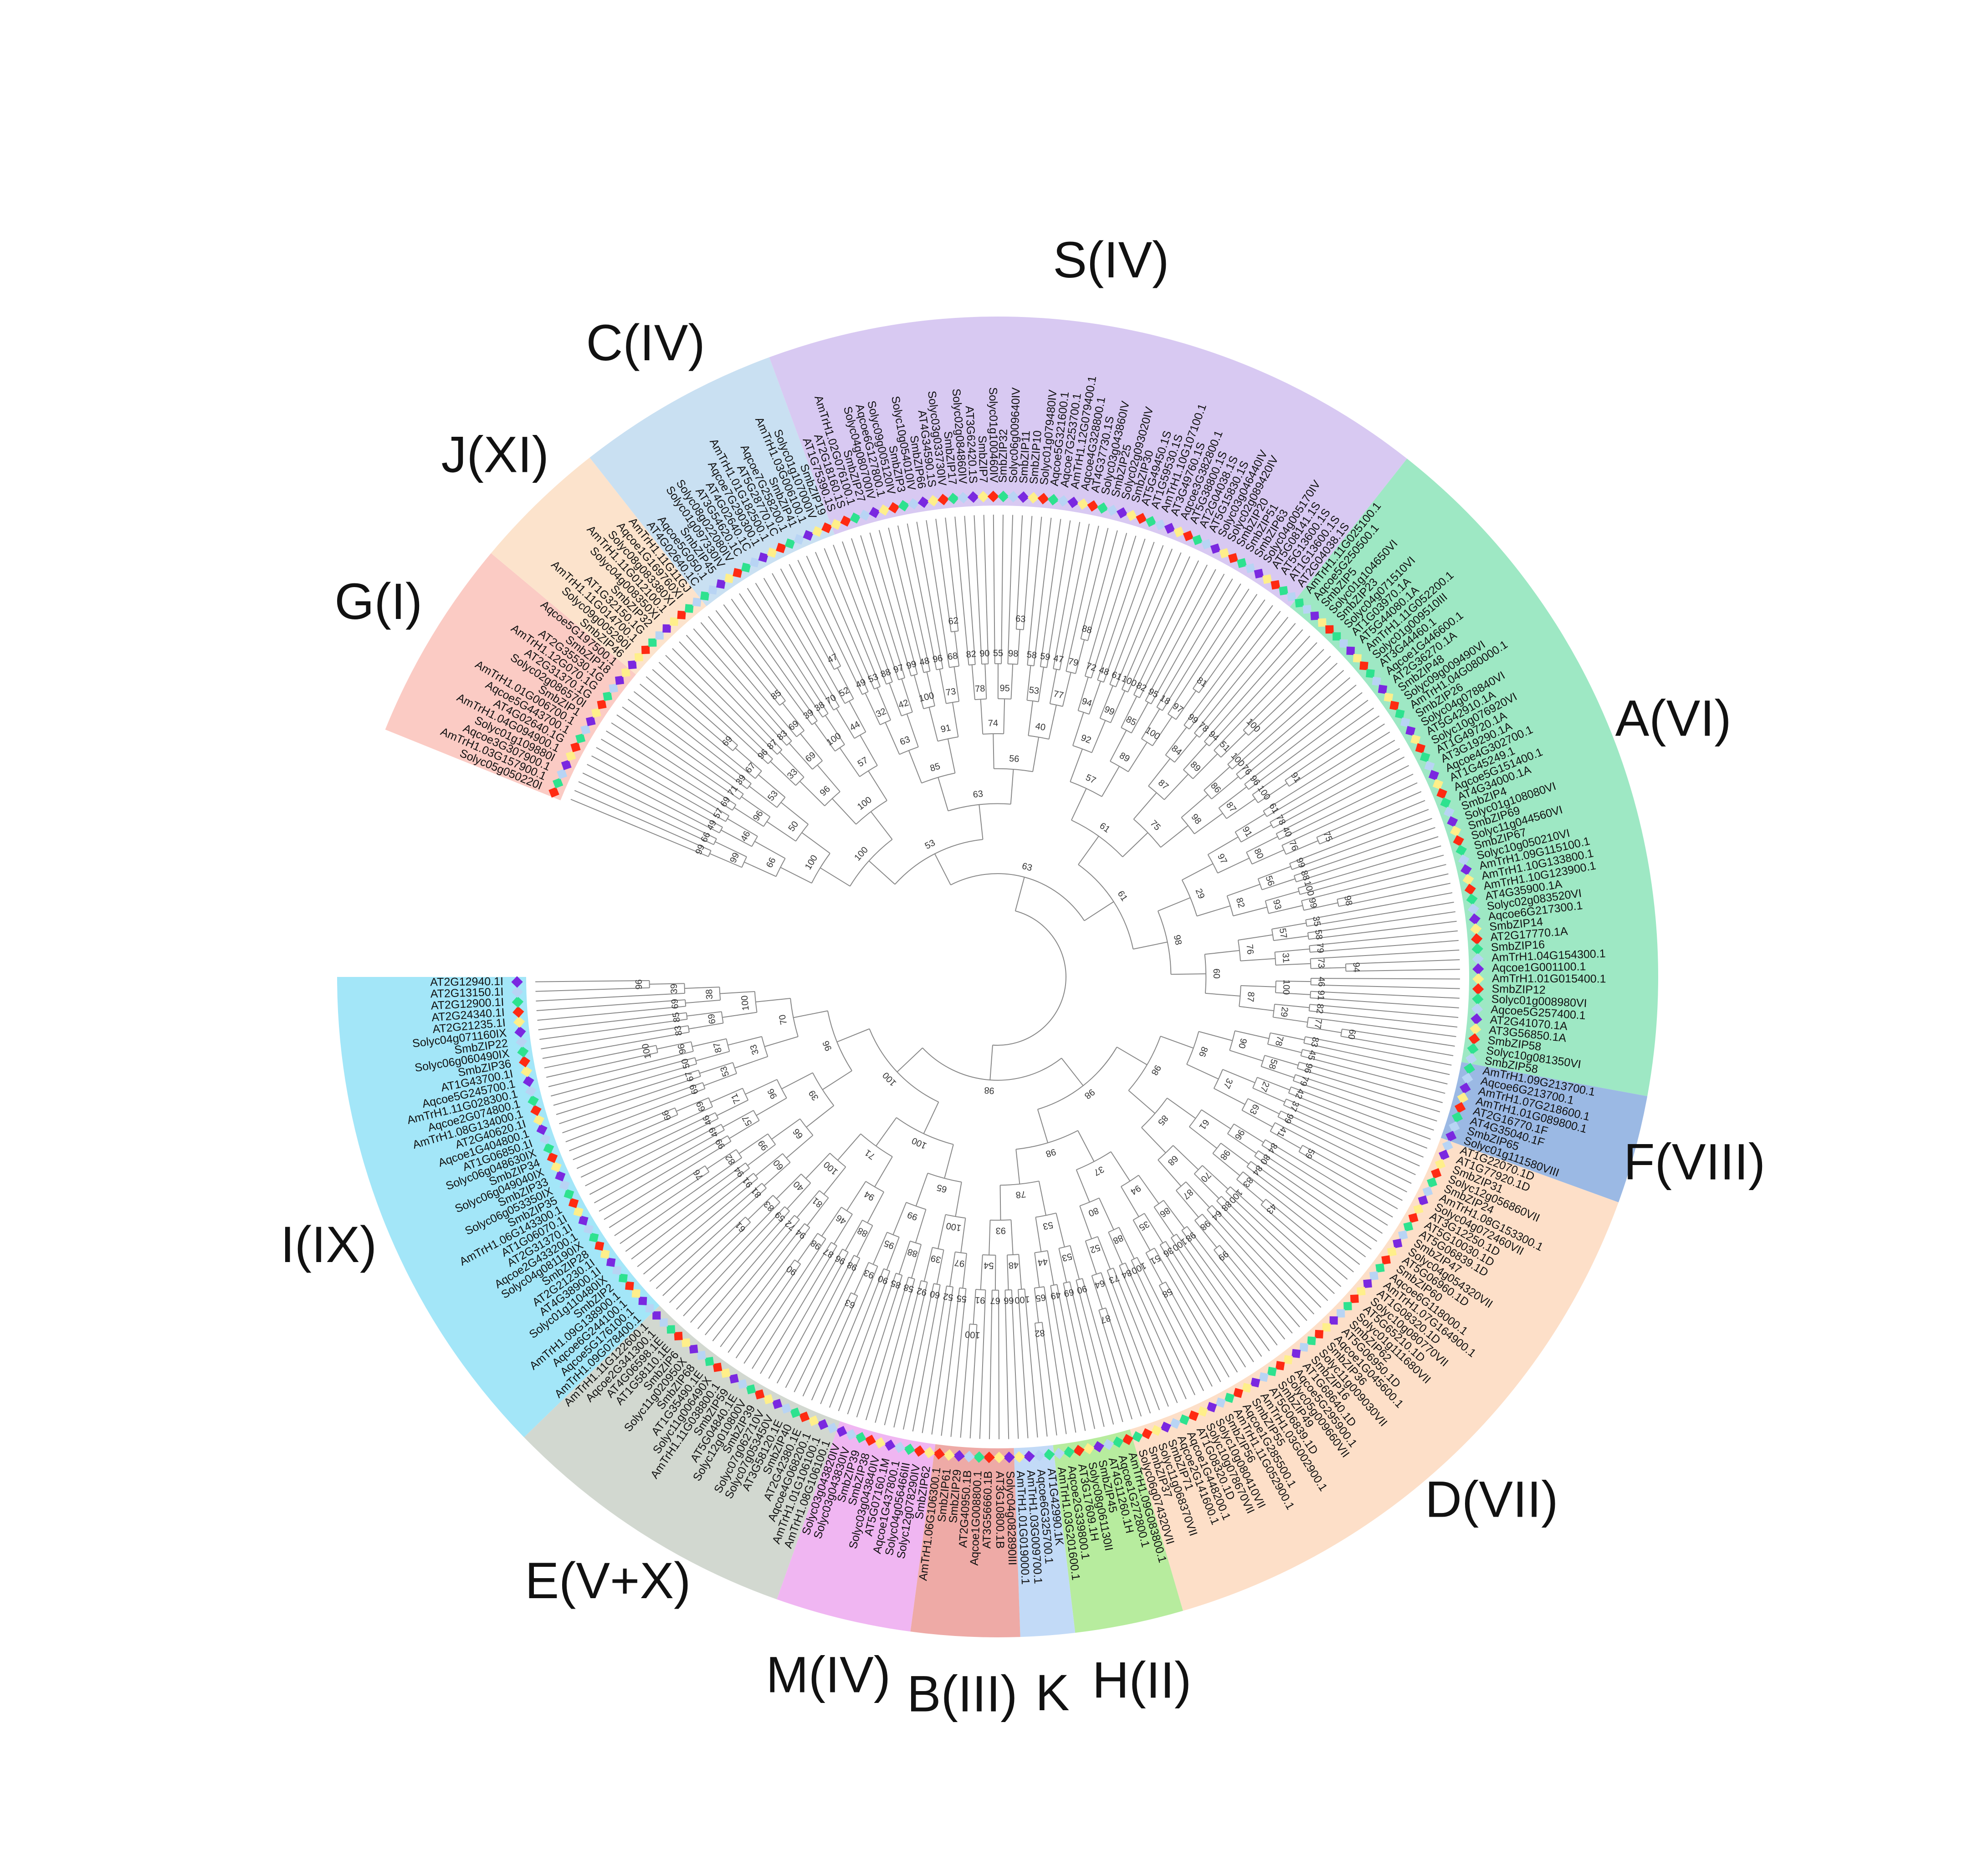 The image size is (1988, 1876). I want to click on bootstrap-value: 71, so click(733, 791).